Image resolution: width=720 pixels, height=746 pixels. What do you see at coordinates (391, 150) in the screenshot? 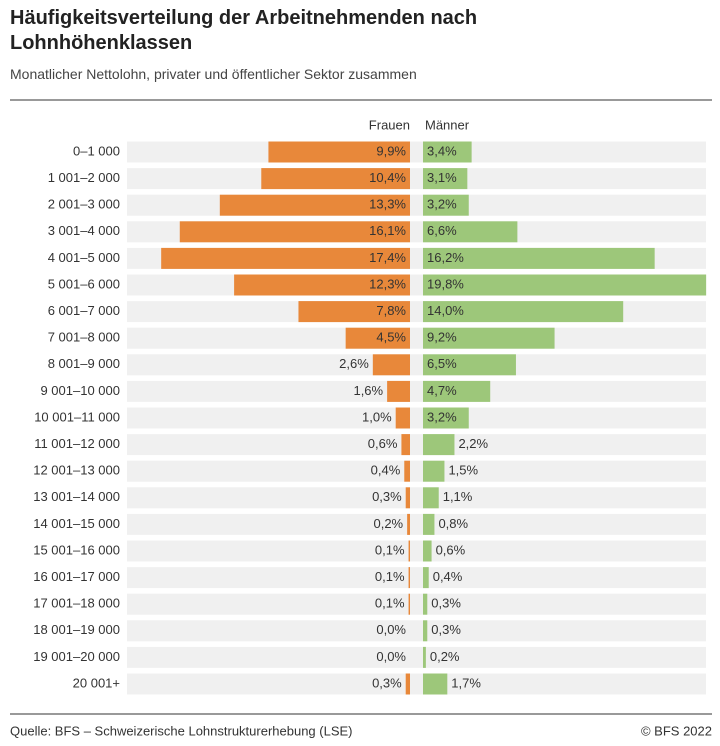
I see `value-label: 9,9%` at bounding box center [391, 150].